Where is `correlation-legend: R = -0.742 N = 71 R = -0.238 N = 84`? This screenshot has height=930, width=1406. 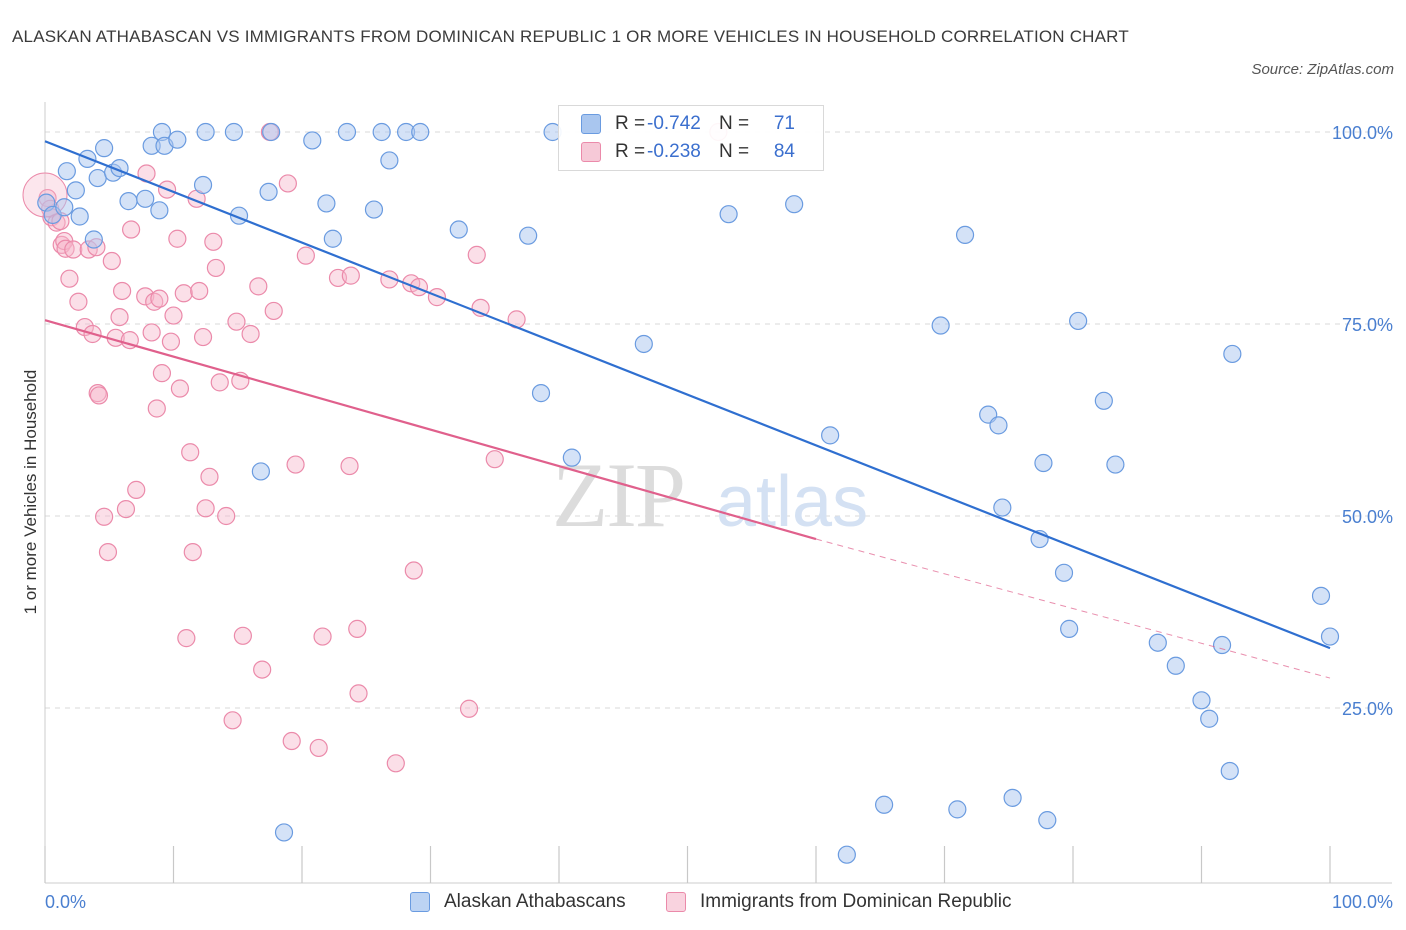 correlation-legend: R = -0.742 N = 71 R = -0.238 N = 84 is located at coordinates (691, 138).